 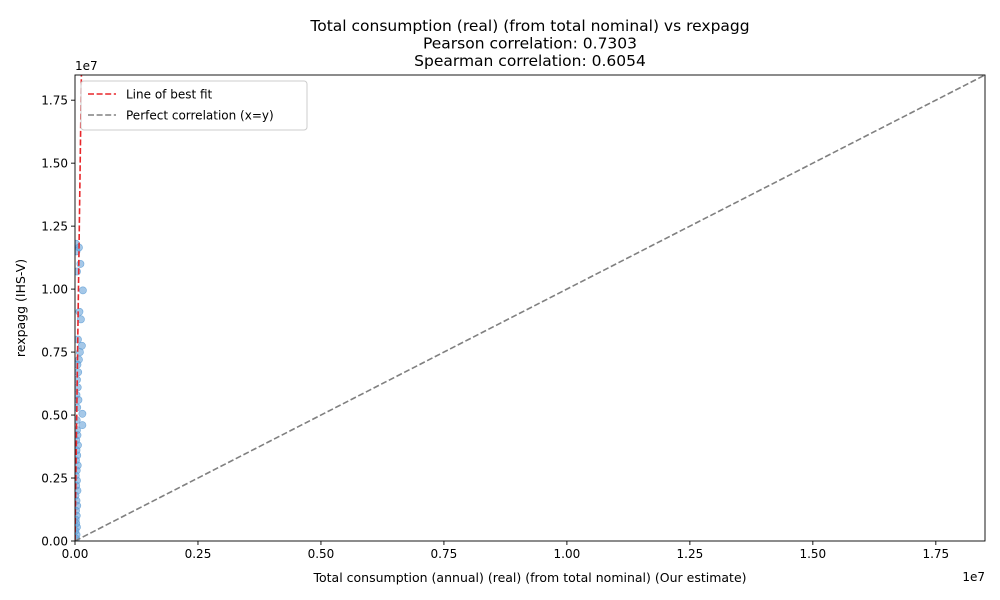 I want to click on x-tick-label: 0.00, so click(x=75, y=554).